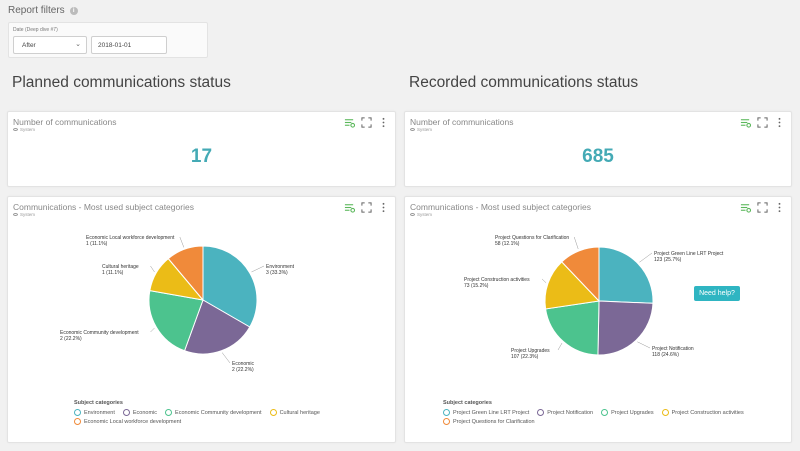 The image size is (800, 451). I want to click on legend-item: Cultural heritage, so click(294, 412).